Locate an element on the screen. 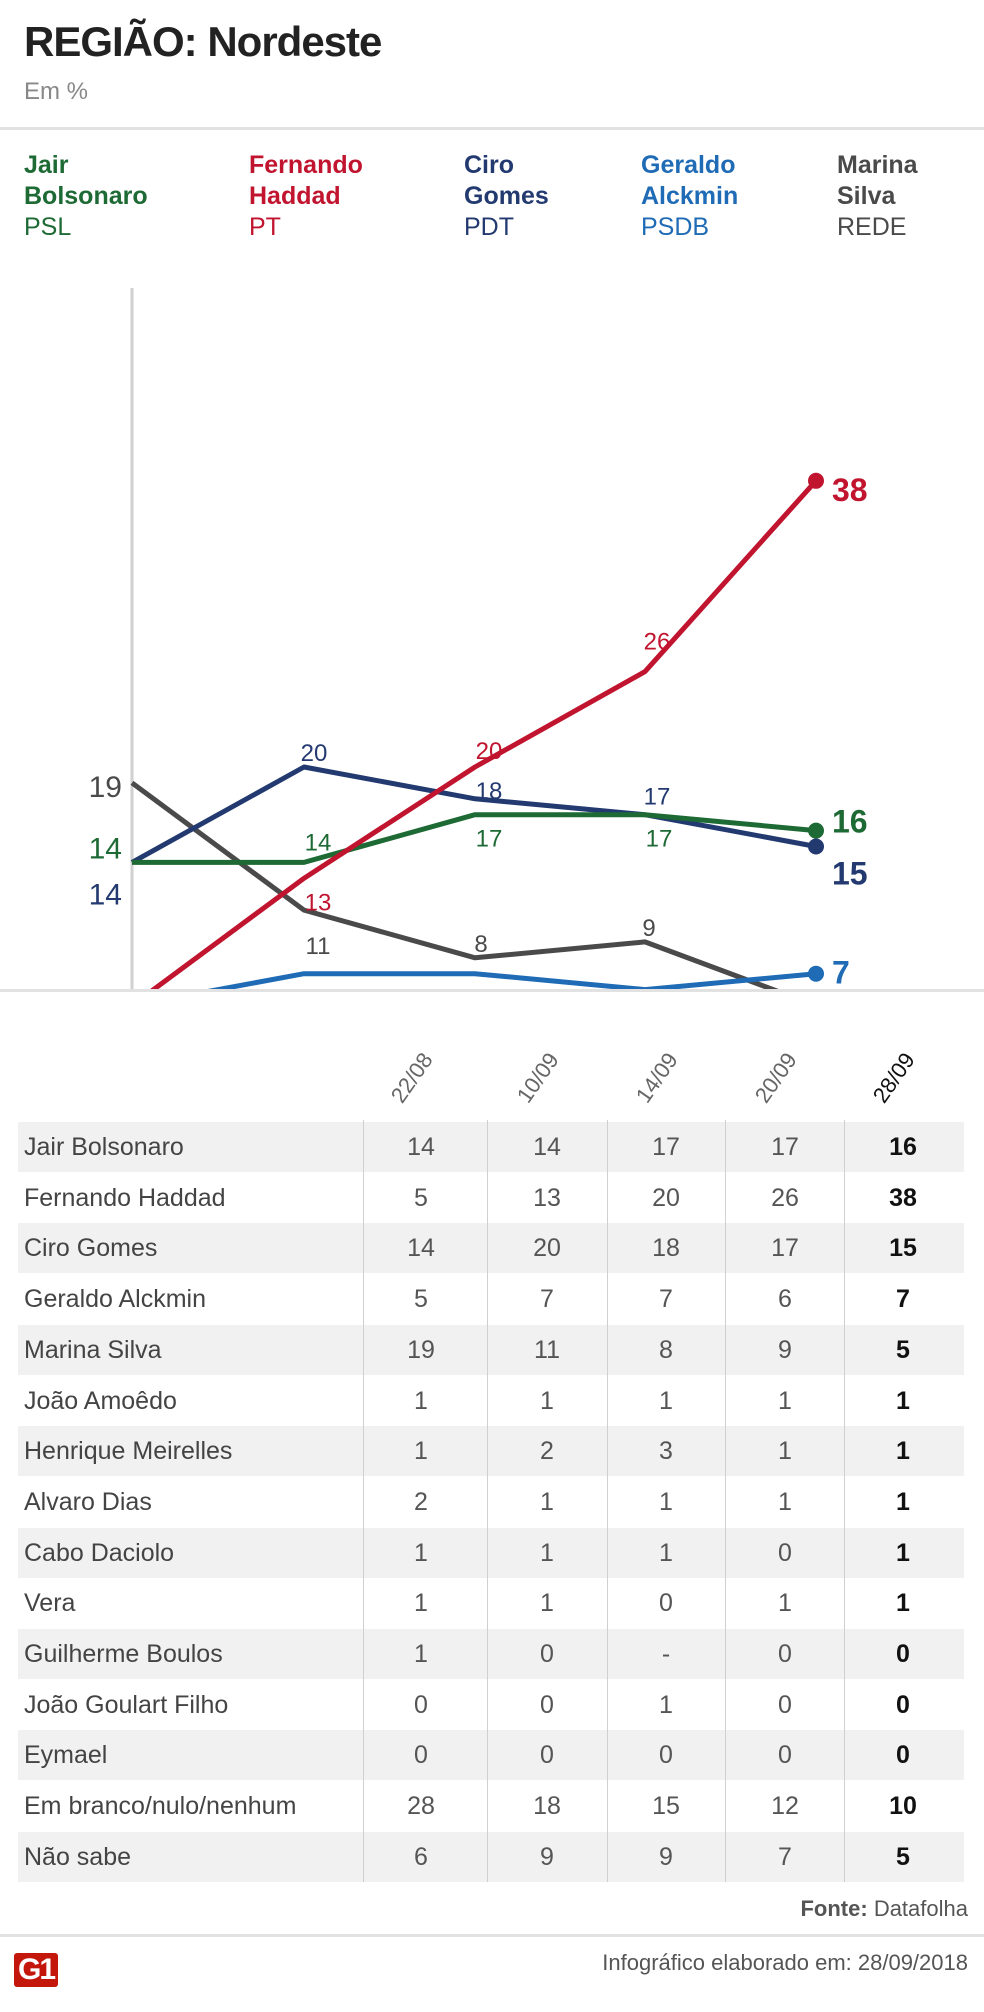  table-cell: 16 is located at coordinates (903, 1147).